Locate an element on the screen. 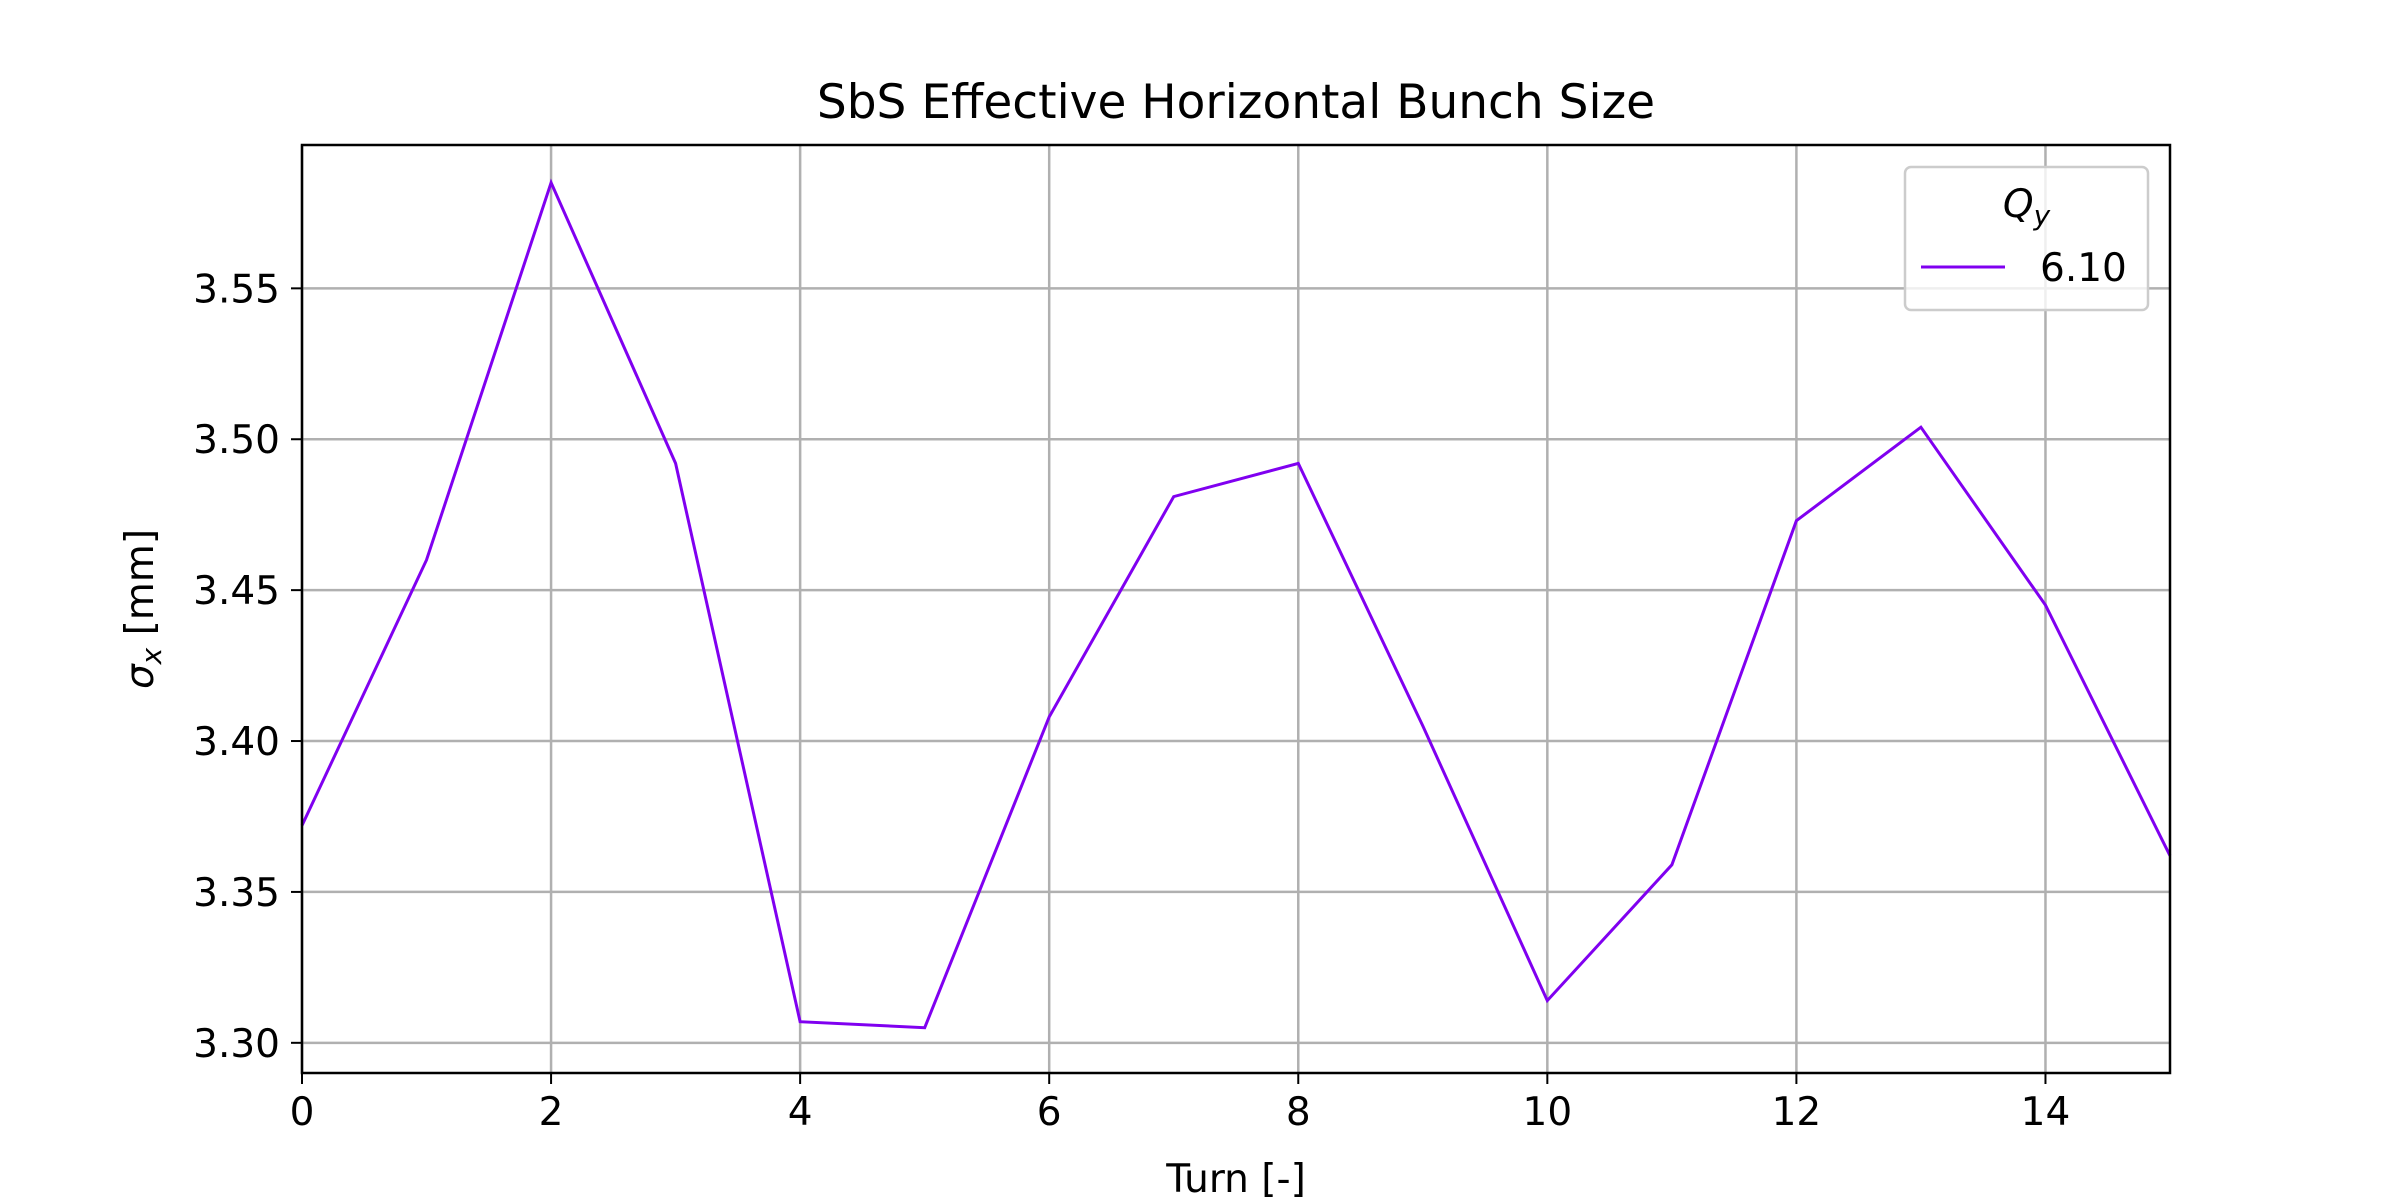 This screenshot has width=2400, height=1200. y-tick-label: 3.40 is located at coordinates (236, 742).